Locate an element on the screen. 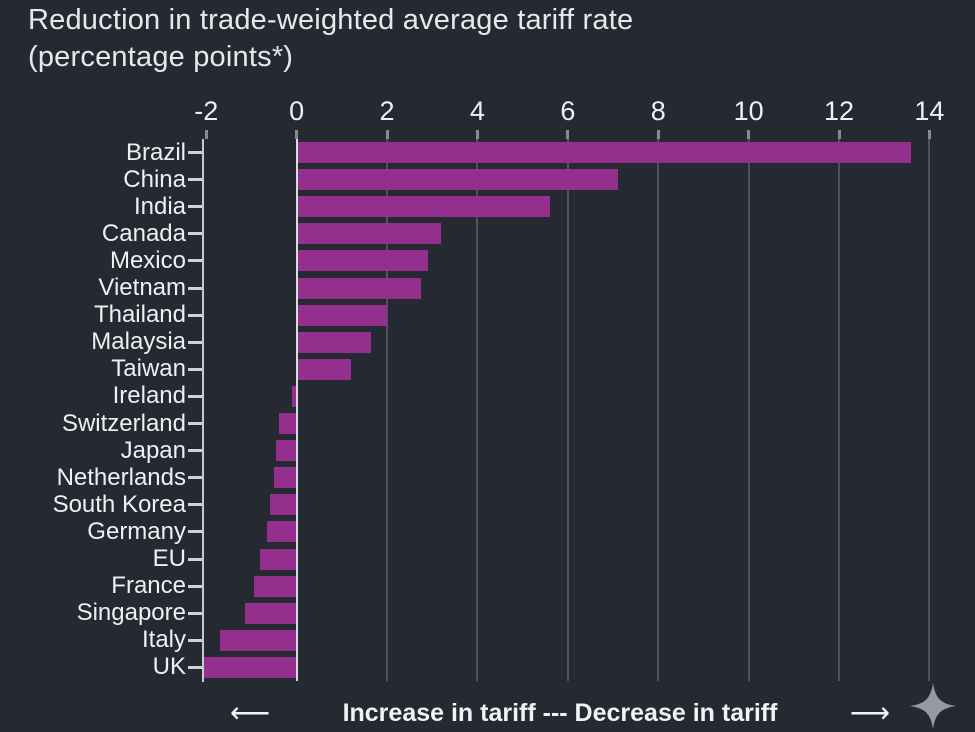 This screenshot has height=732, width=975. country-label: Ireland is located at coordinates (149, 396).